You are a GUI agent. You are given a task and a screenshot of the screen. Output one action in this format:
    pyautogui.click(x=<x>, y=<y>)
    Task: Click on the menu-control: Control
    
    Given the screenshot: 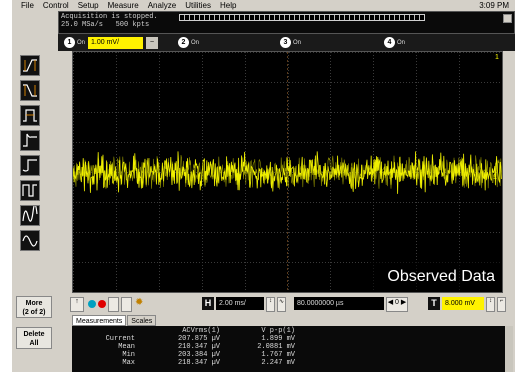 What is the action you would take?
    pyautogui.click(x=55, y=5)
    